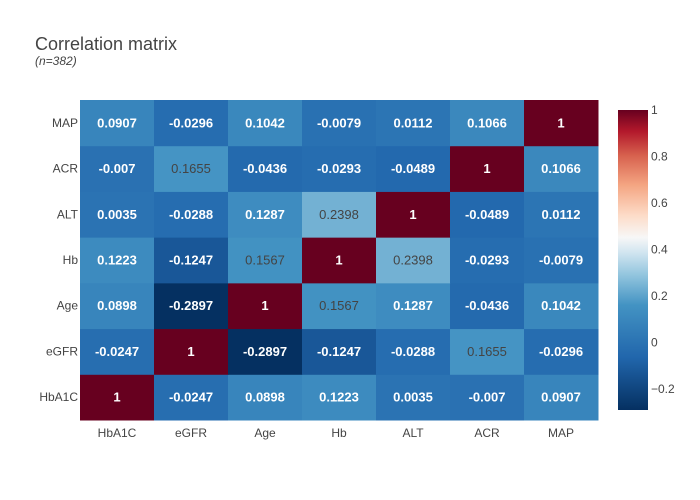  Describe the element at coordinates (68, 214) in the screenshot. I see `y-tick-label: ALT` at that location.